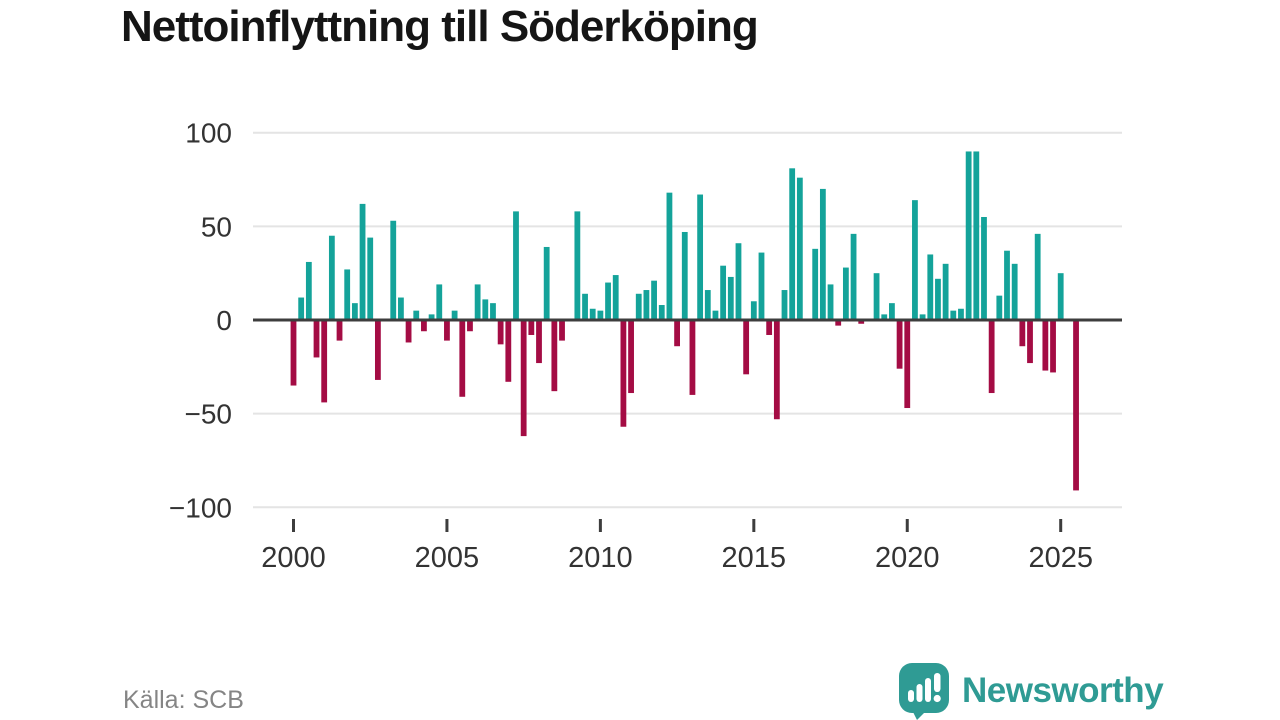 This screenshot has width=1280, height=720. What do you see at coordinates (1060, 558) in the screenshot?
I see `svg-text: 2025` at bounding box center [1060, 558].